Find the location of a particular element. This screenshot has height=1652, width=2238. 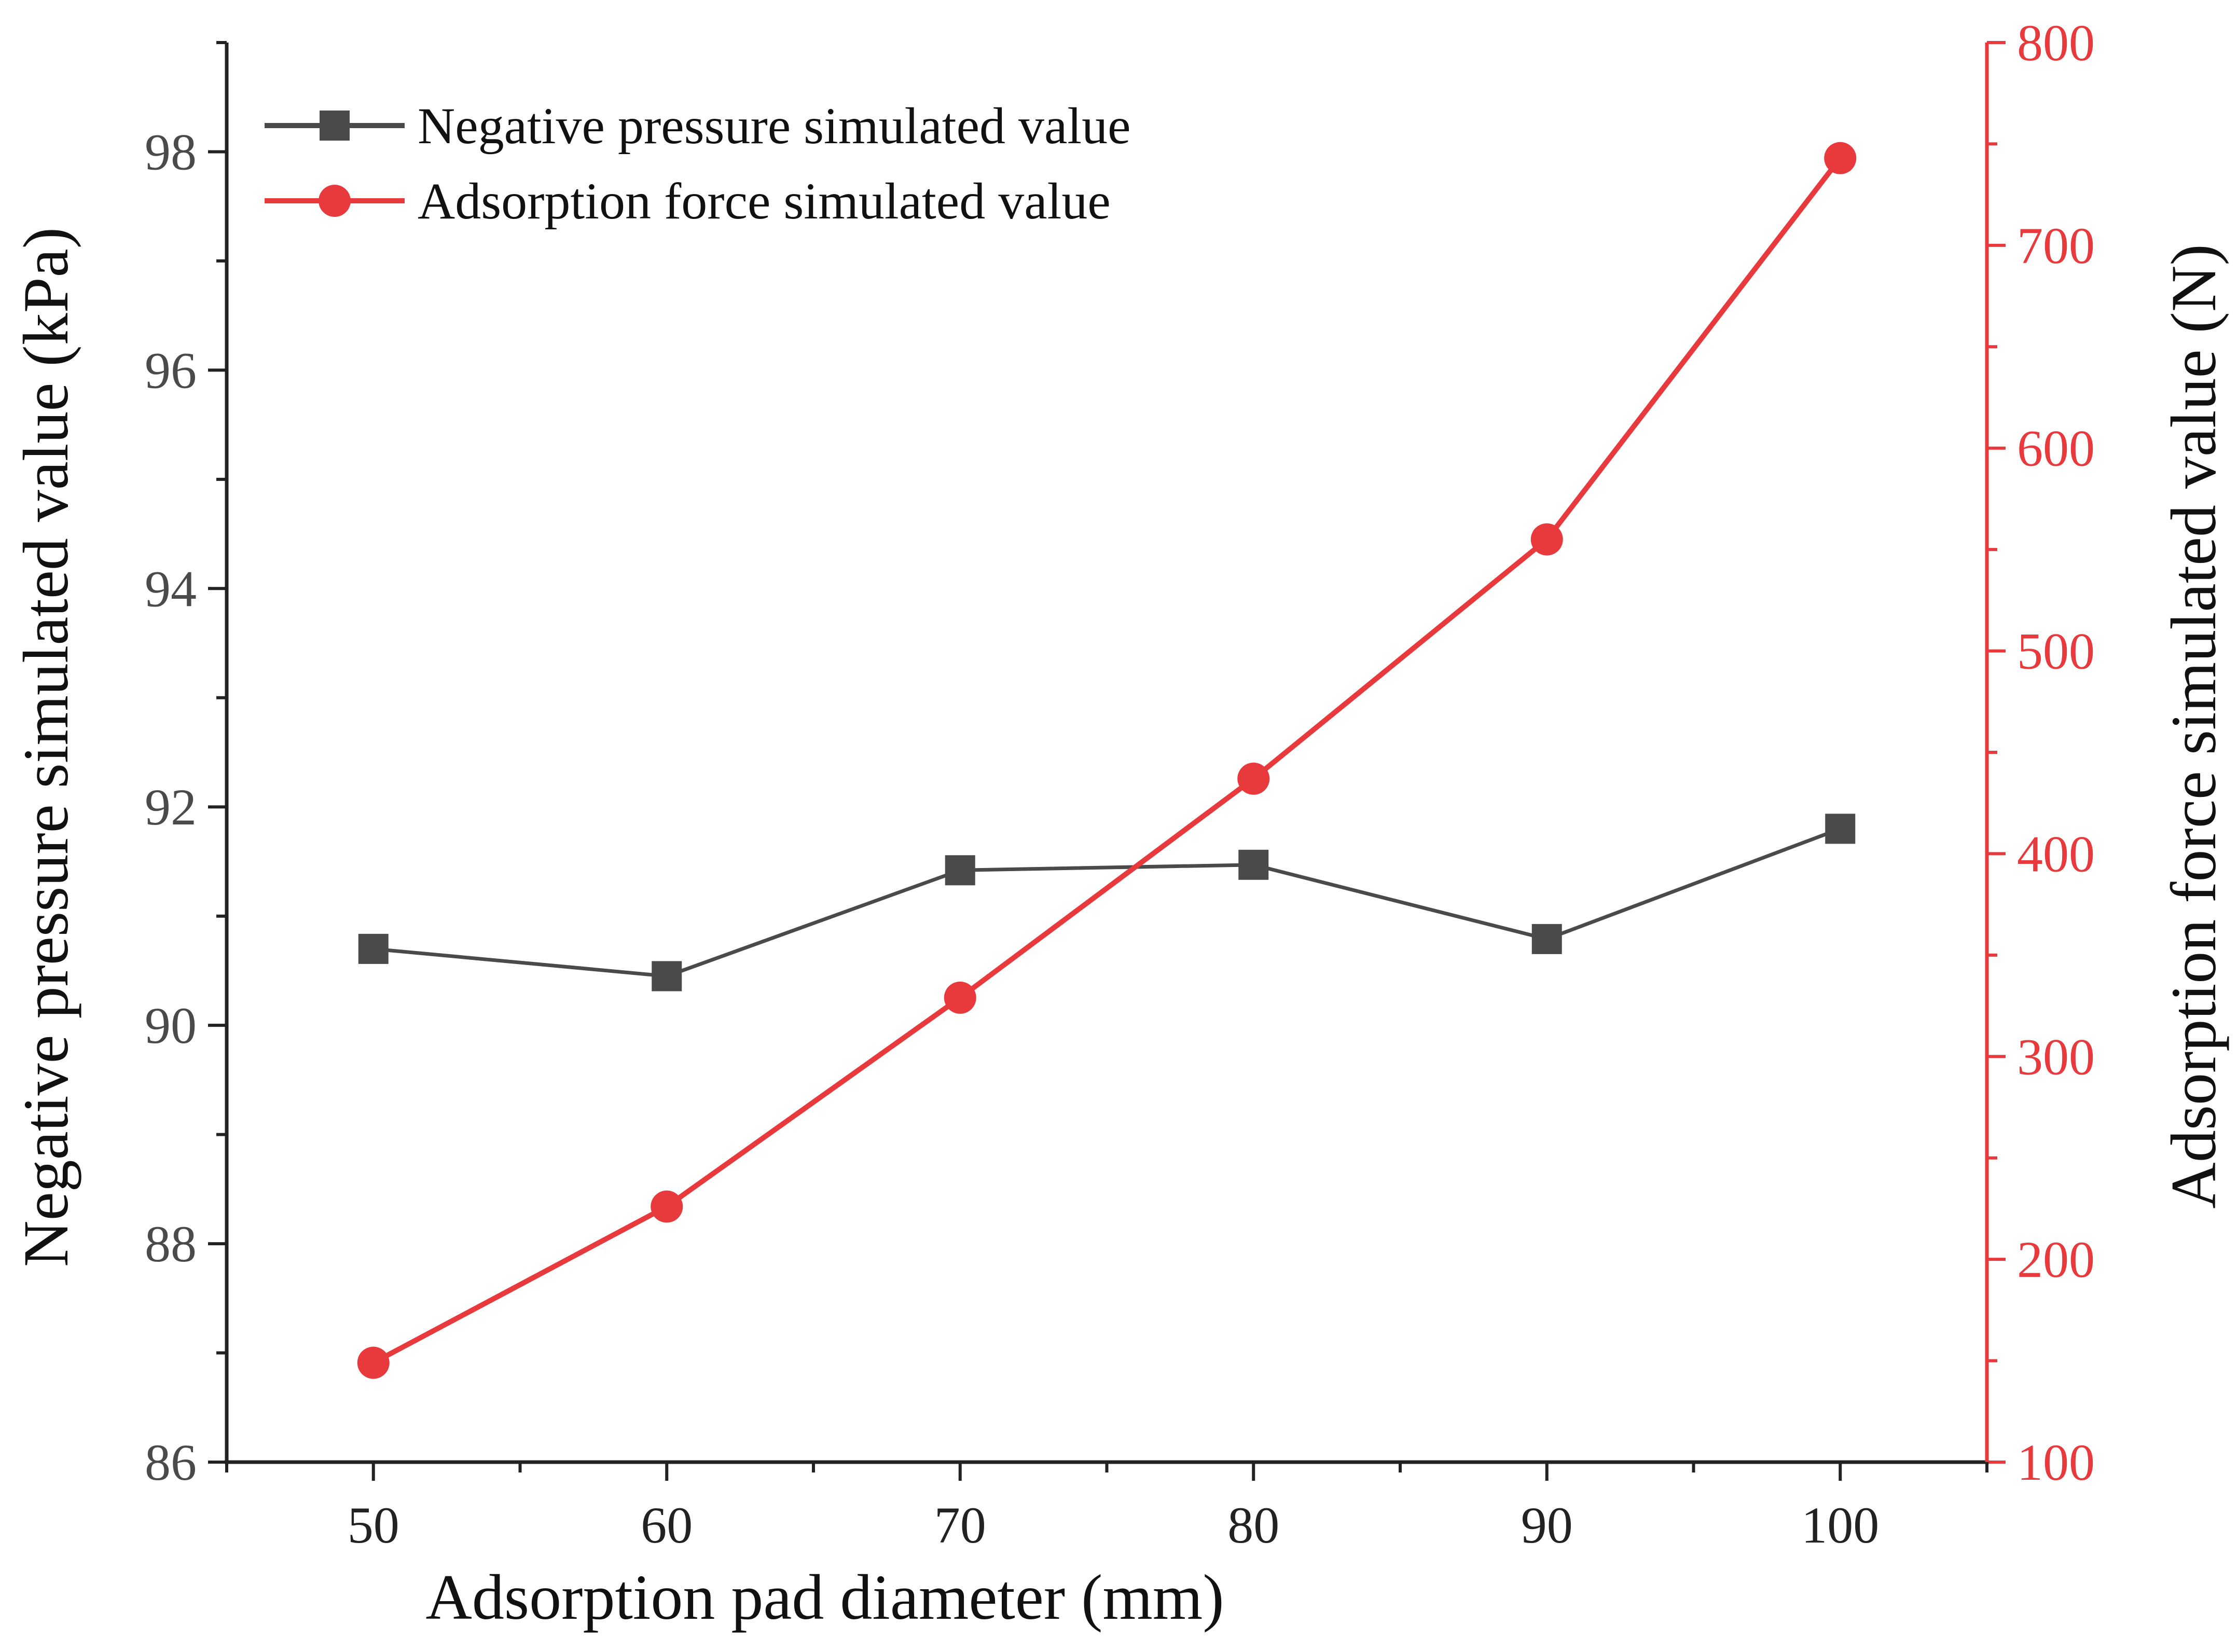

bottom-tick-label: 50 is located at coordinates (373, 1525).